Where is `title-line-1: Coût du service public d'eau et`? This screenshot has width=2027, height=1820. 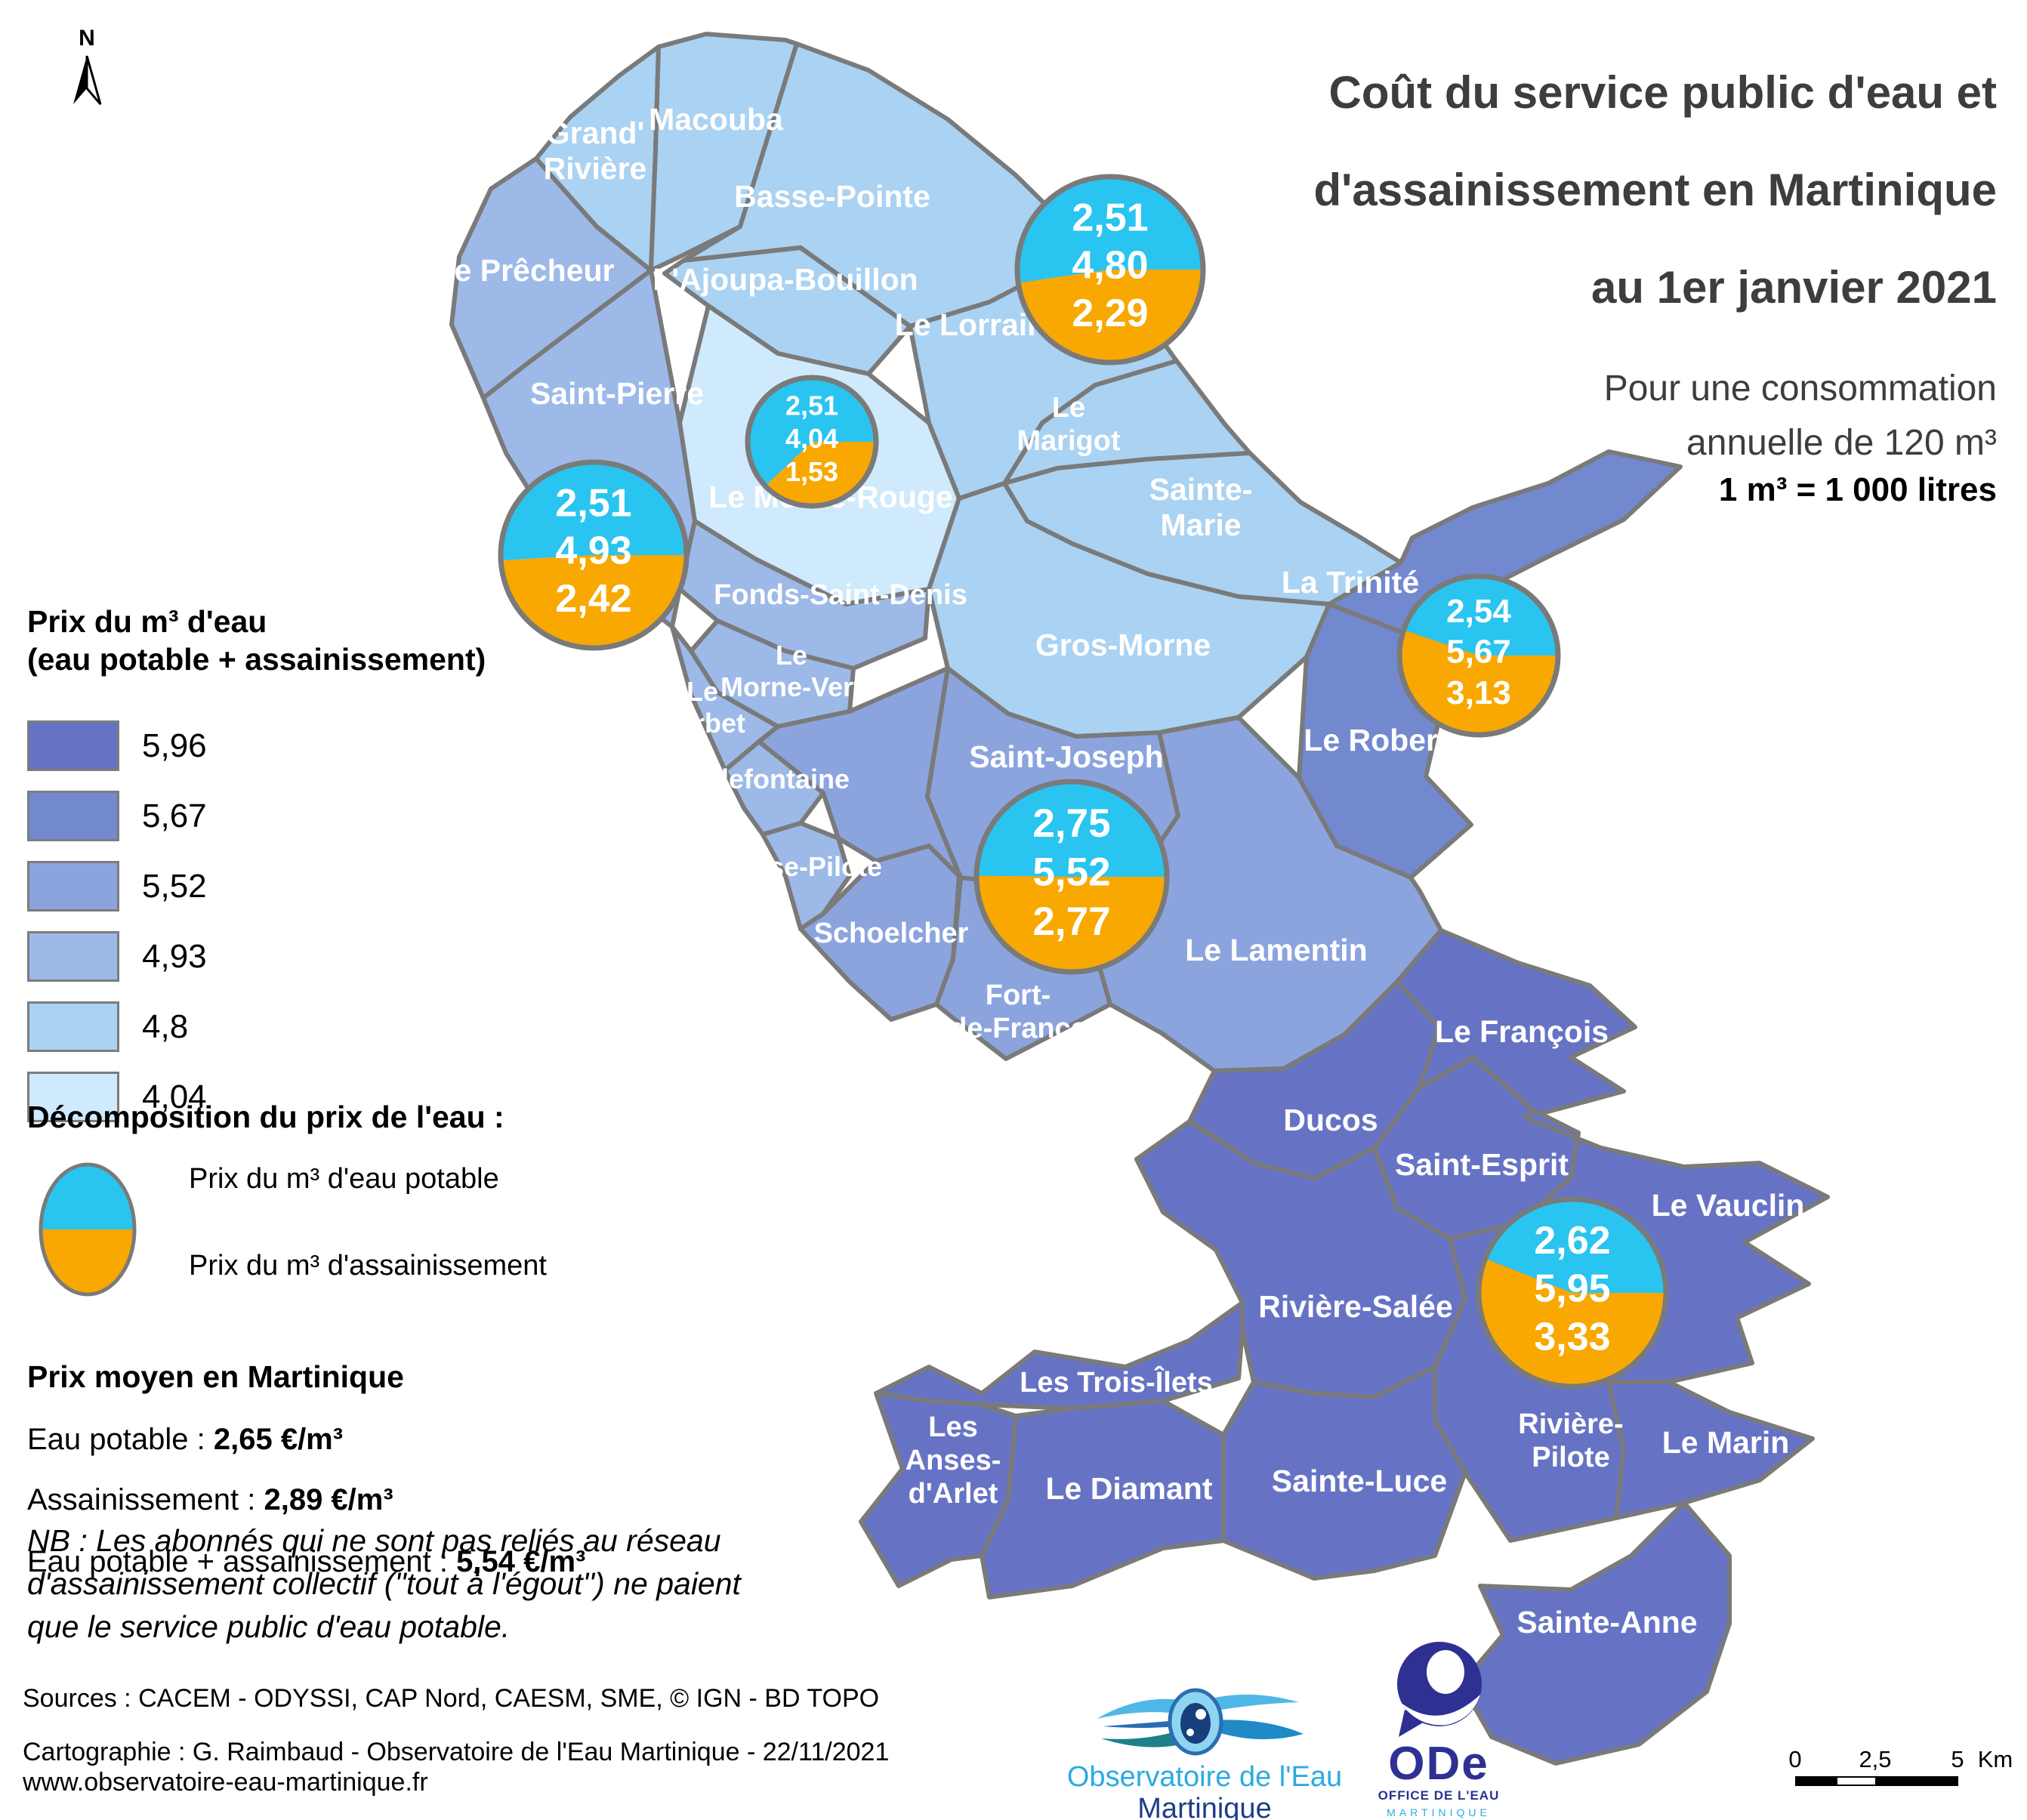
title-line-1: Coût du service public d'eau et is located at coordinates (1662, 92).